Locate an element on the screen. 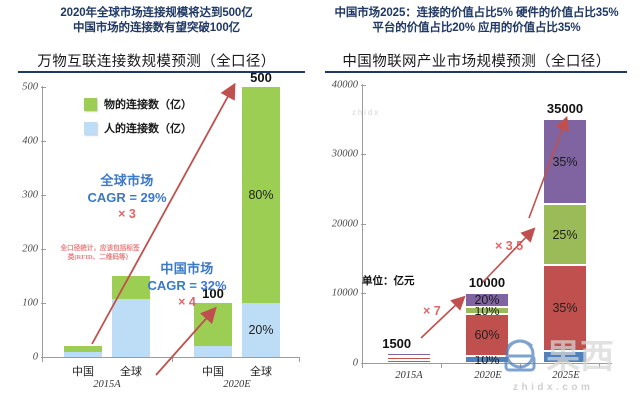 Image resolution: width=640 pixels, height=409 pixels. annotation-mult-2020: × 7 is located at coordinates (432, 311).